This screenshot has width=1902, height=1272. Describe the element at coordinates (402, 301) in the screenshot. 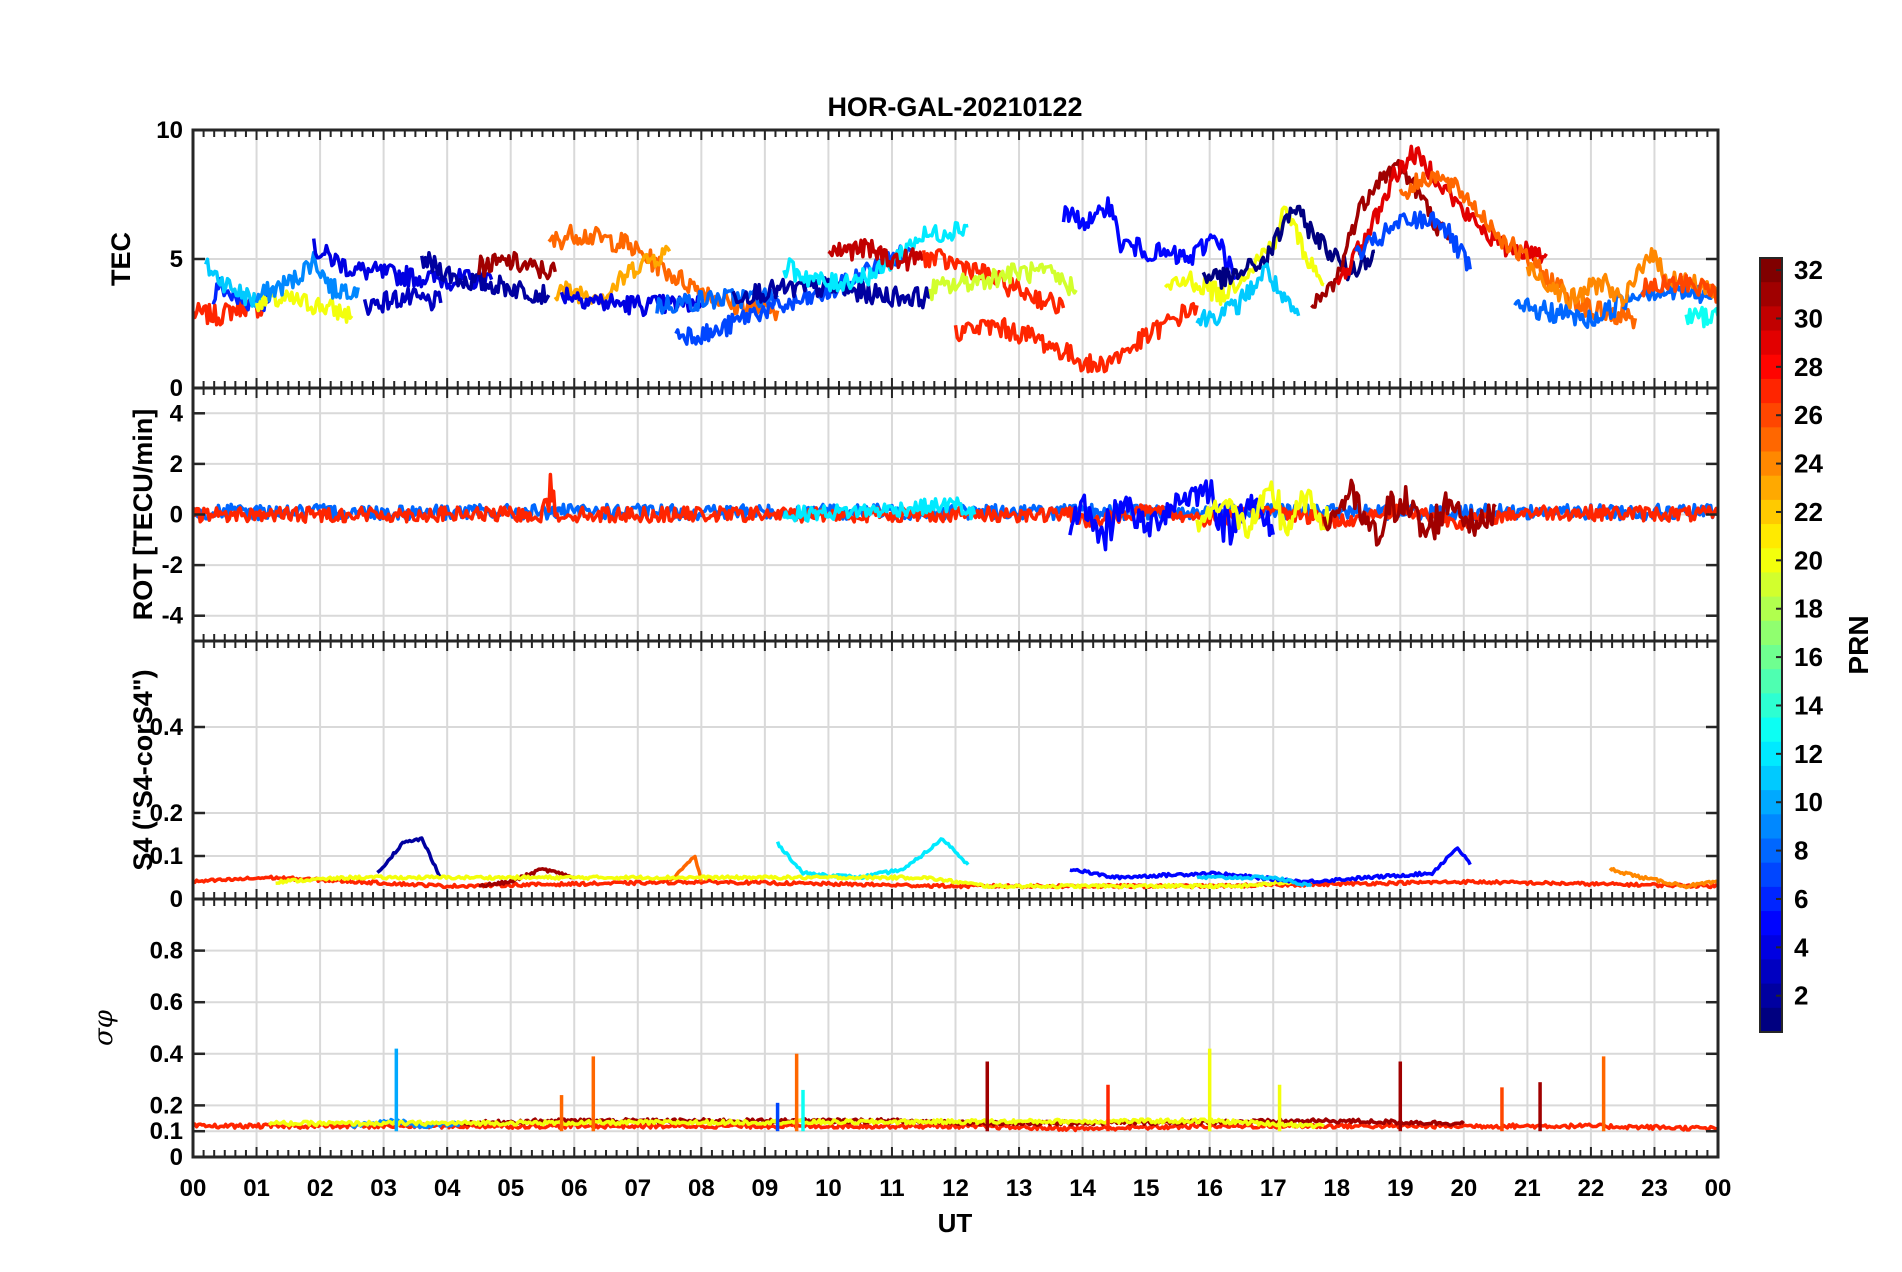

I see `prn-3-trace` at that location.